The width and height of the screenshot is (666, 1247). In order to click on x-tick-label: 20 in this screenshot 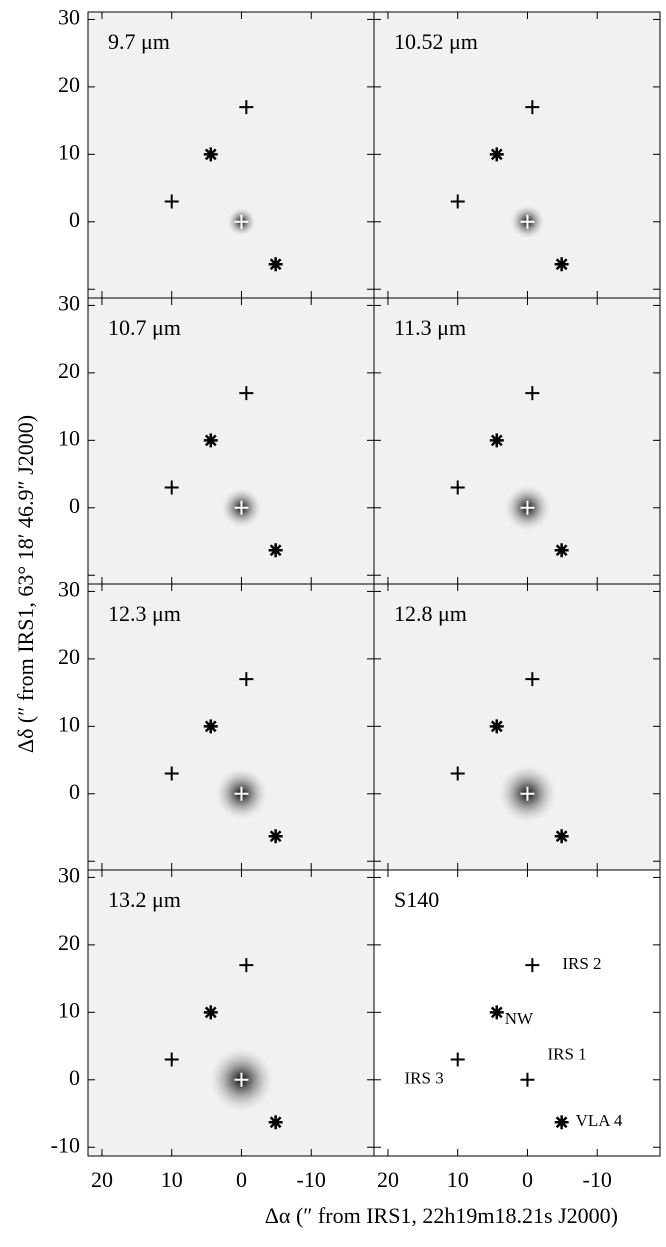, I will do `click(102, 1179)`.